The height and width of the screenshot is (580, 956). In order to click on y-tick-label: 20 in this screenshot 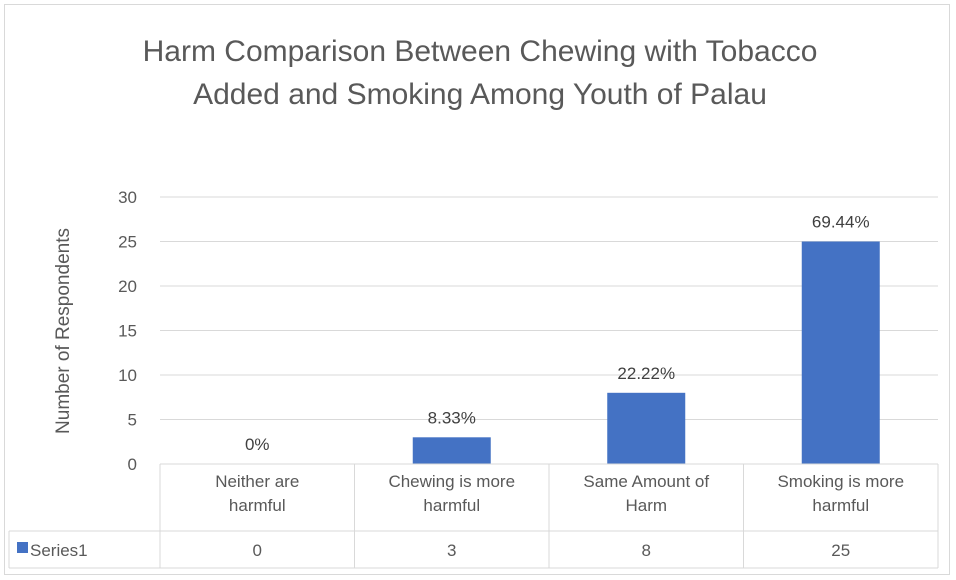, I will do `click(127, 286)`.